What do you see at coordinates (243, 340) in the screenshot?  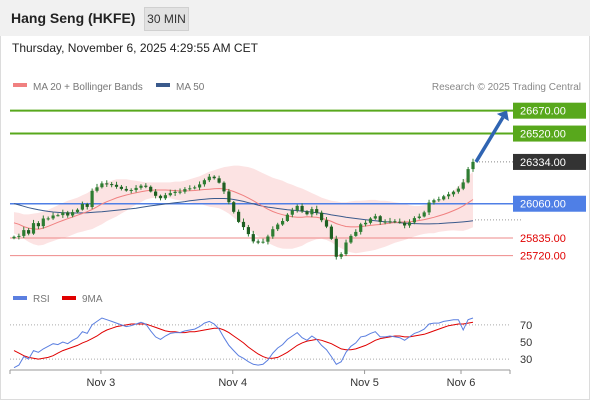 I see `rsi-9ma-line` at bounding box center [243, 340].